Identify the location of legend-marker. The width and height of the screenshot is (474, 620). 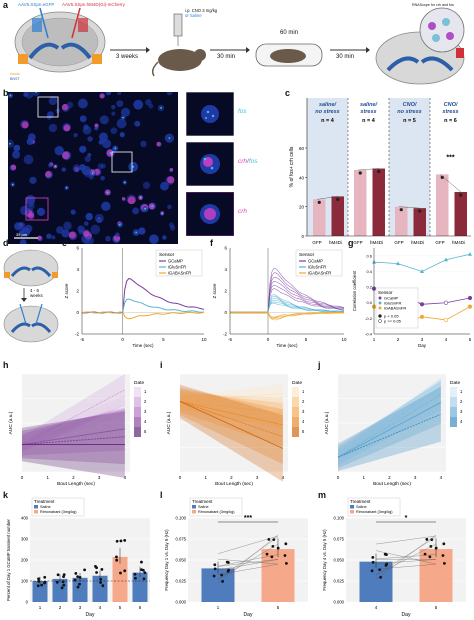
(380, 316).